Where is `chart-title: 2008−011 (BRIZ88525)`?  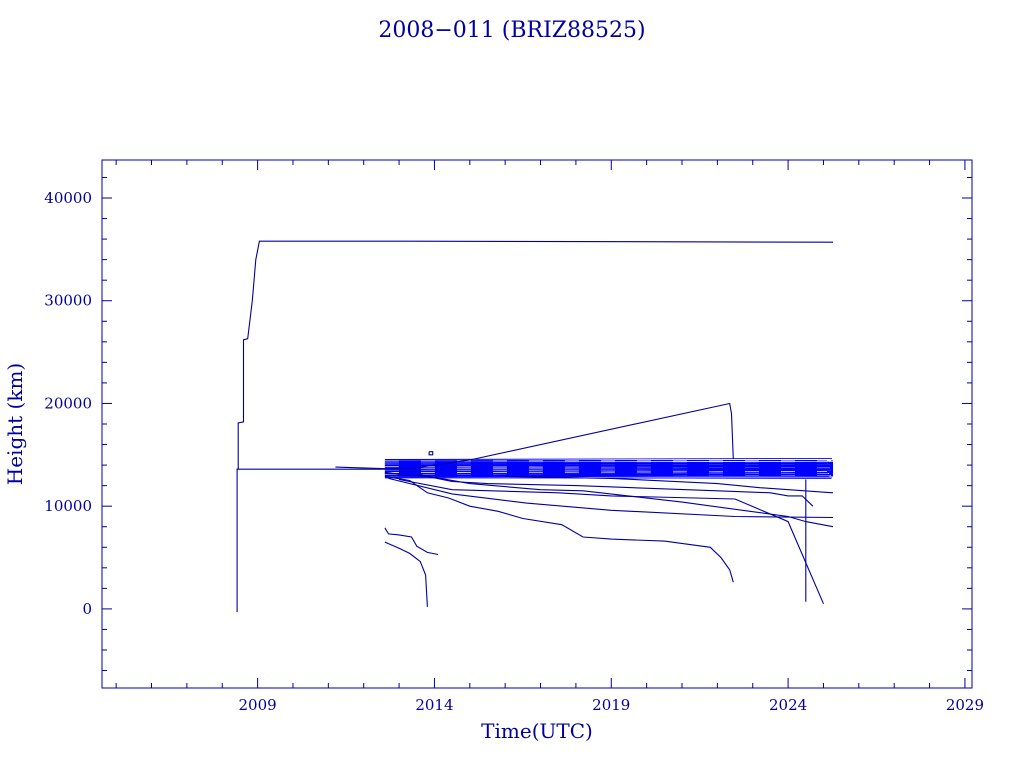
chart-title: 2008−011 (BRIZ88525) is located at coordinates (511, 30).